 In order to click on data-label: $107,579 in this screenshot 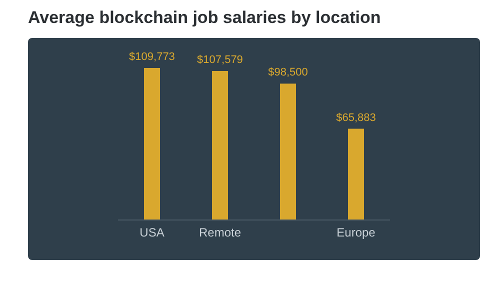, I will do `click(220, 60)`.